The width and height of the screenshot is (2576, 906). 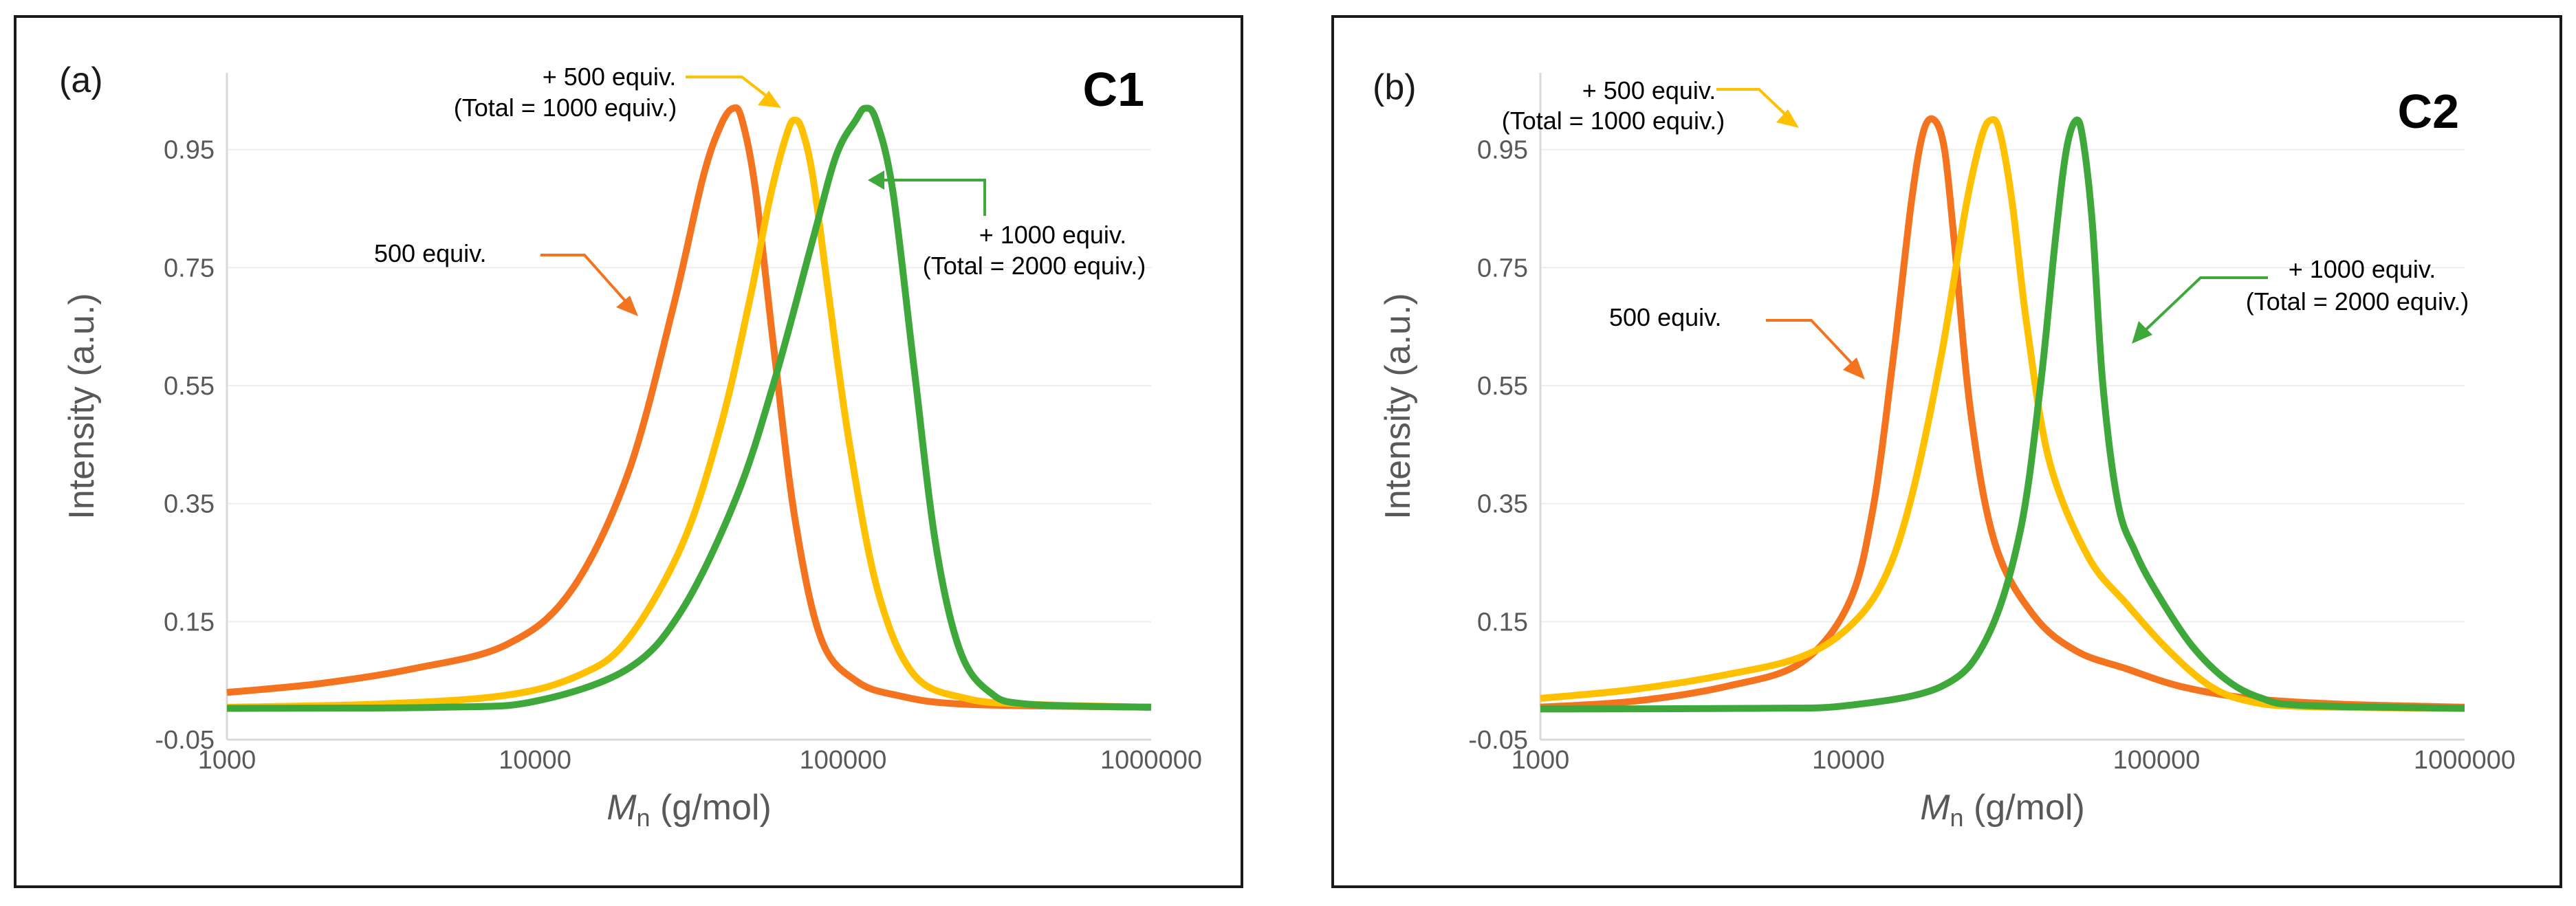 What do you see at coordinates (81, 80) in the screenshot?
I see `panel-label: (a)` at bounding box center [81, 80].